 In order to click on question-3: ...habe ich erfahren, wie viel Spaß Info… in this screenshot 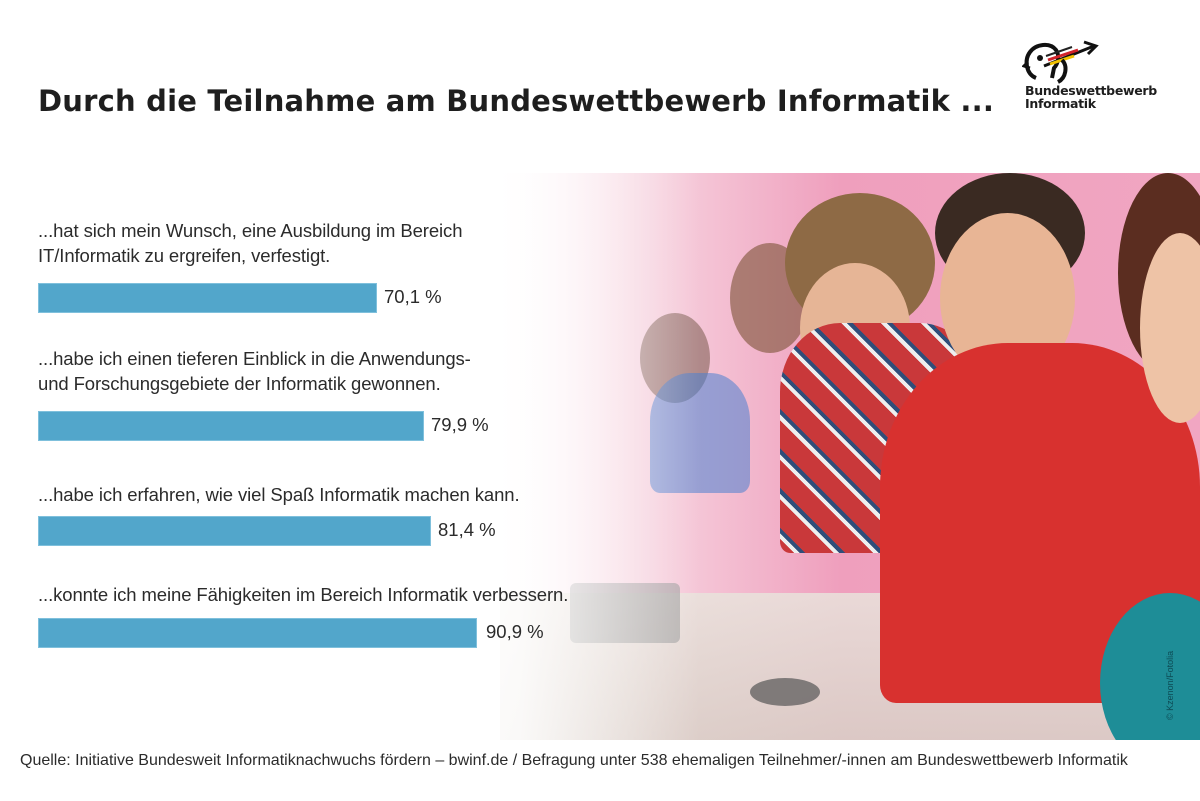, I will do `click(279, 494)`.